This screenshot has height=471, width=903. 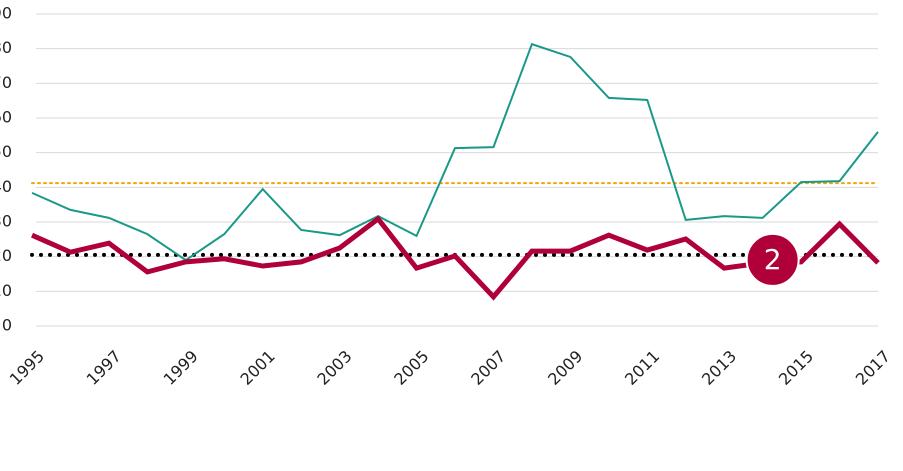 What do you see at coordinates (7, 325) in the screenshot?
I see `y-tick-label: 0` at bounding box center [7, 325].